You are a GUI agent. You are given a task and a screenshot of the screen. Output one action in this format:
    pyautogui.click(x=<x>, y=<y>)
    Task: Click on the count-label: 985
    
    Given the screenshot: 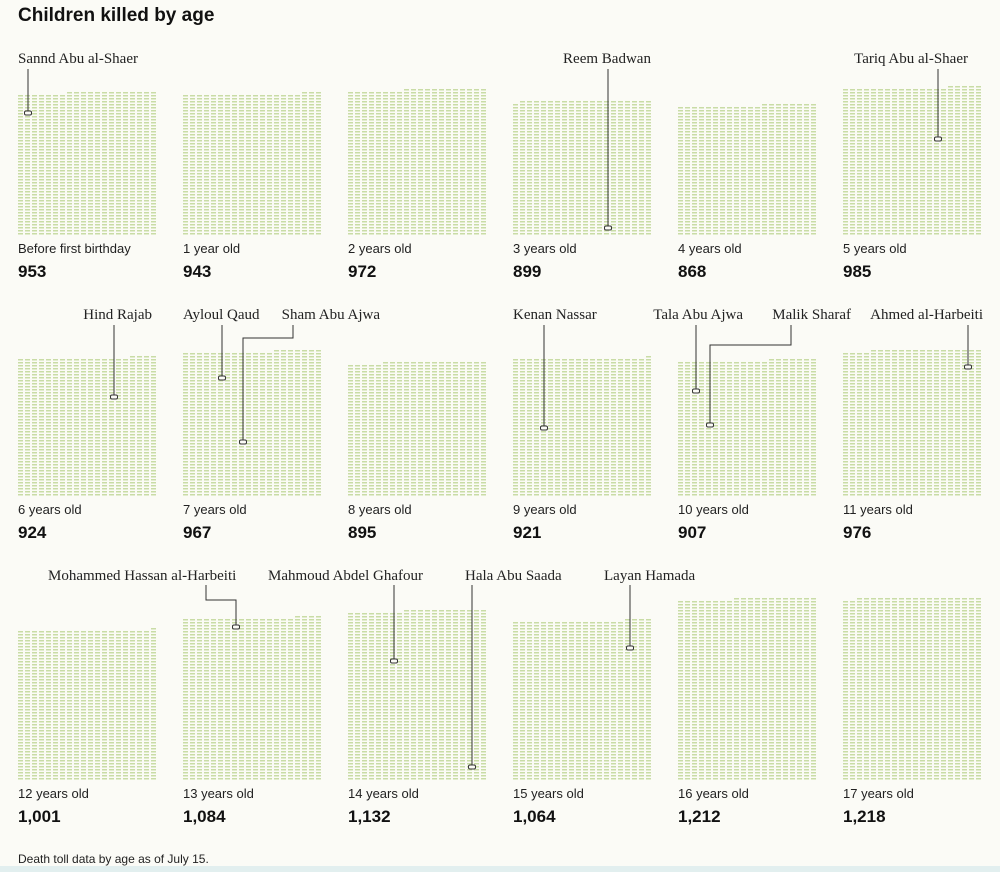 What is the action you would take?
    pyautogui.click(x=857, y=271)
    